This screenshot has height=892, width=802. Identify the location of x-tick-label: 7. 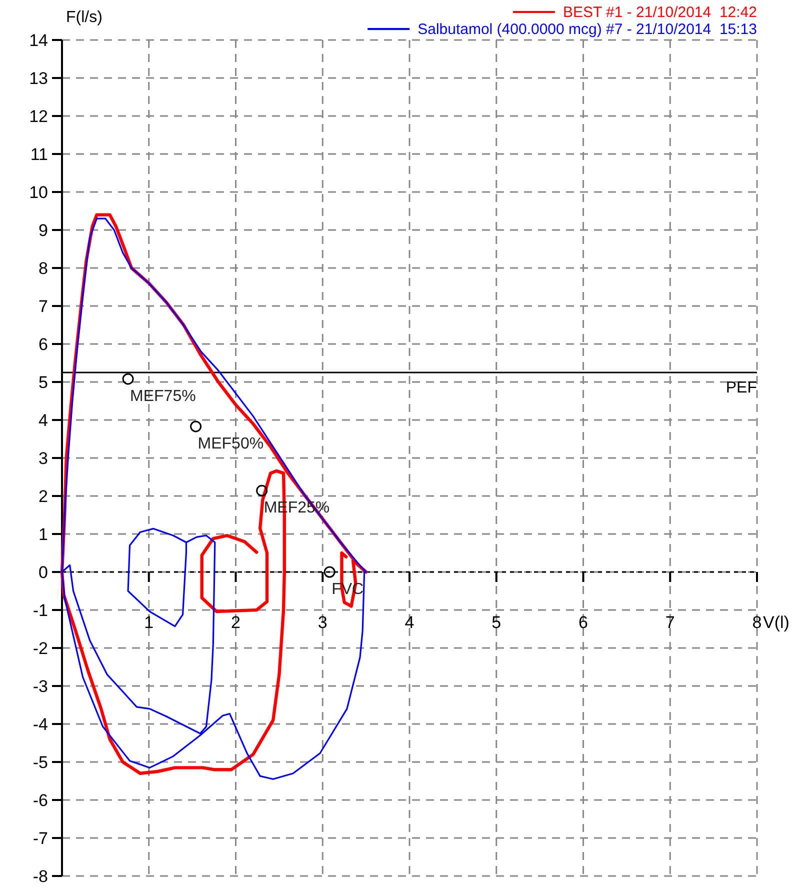
(670, 622).